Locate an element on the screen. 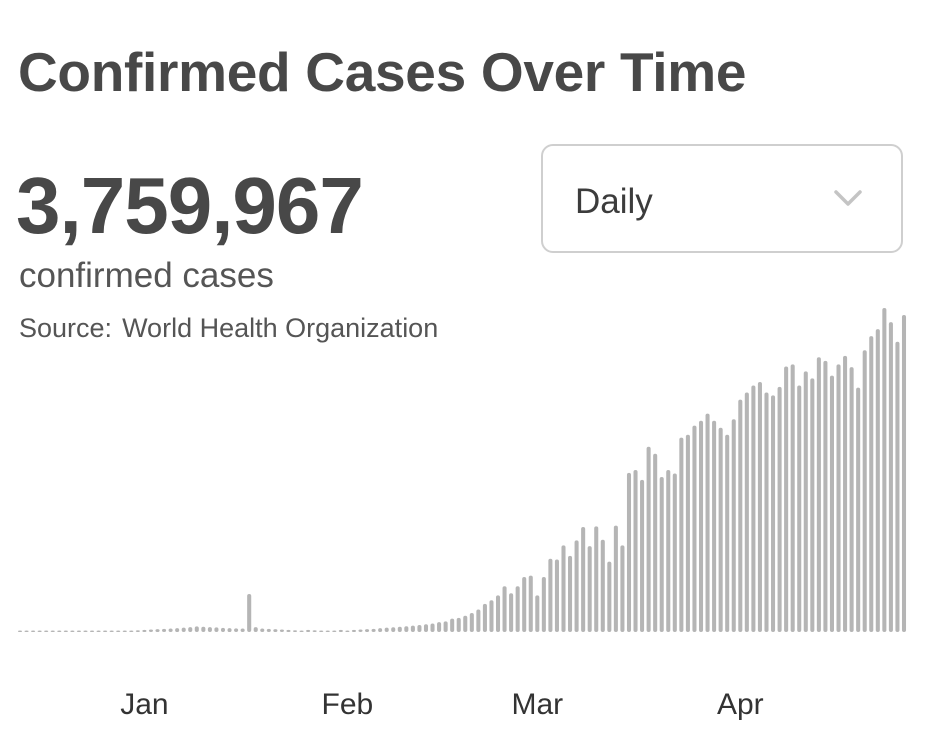 Image resolution: width=935 pixels, height=739 pixels. interval-dropdown-value: Daily is located at coordinates (614, 201).